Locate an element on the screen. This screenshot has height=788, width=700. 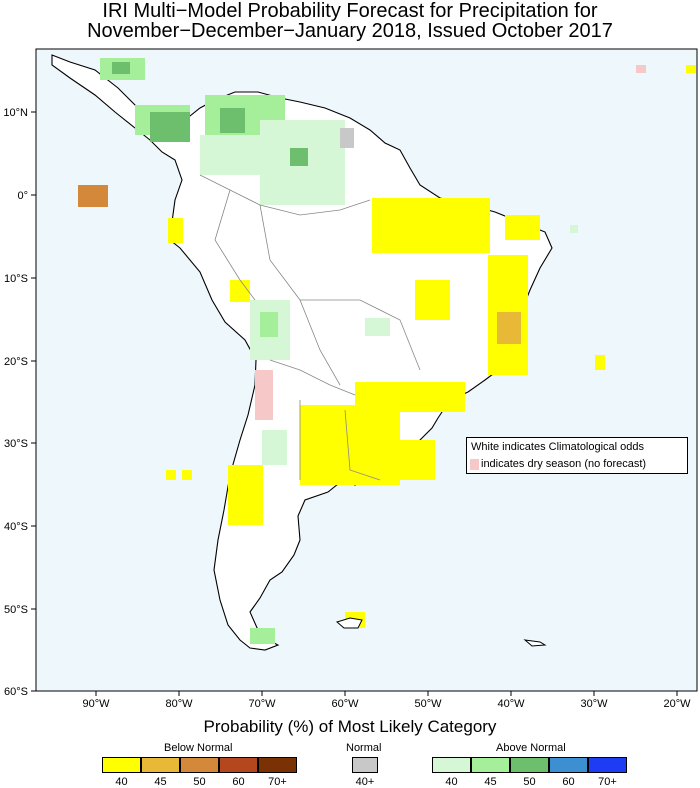
colorbar-title: Probability (%) of Most Likely Category is located at coordinates (350, 726).